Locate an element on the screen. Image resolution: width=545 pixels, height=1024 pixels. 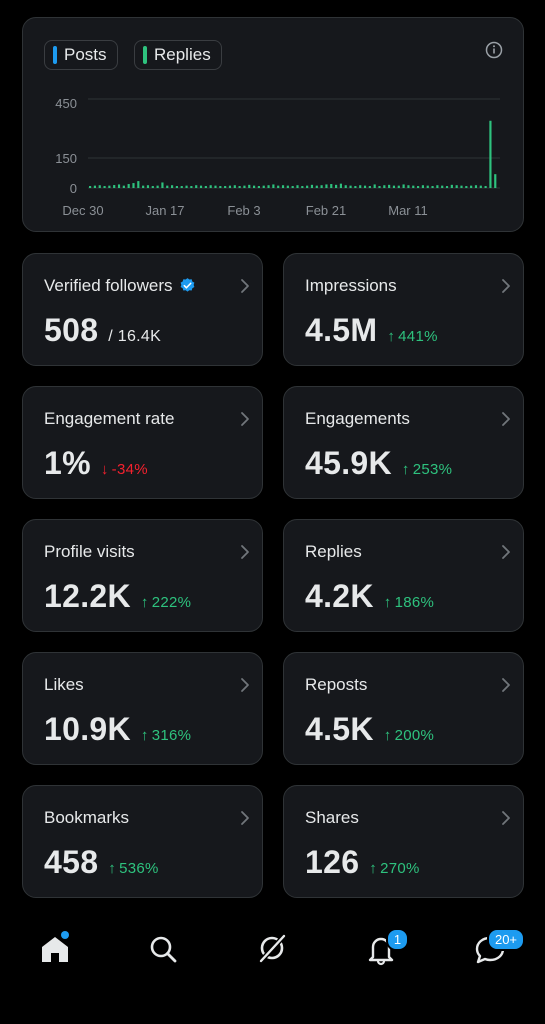
nav-search is located at coordinates (163, 948).